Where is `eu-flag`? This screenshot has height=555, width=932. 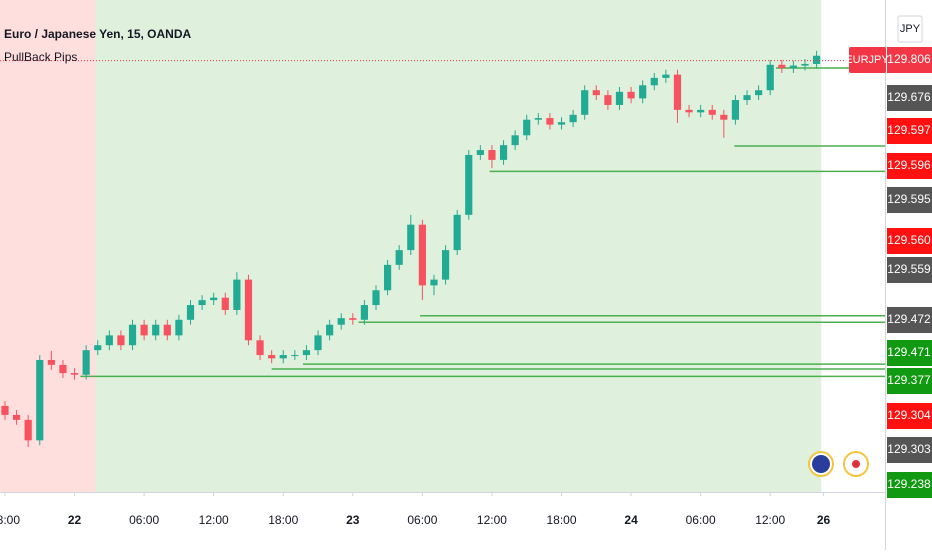
eu-flag is located at coordinates (821, 464).